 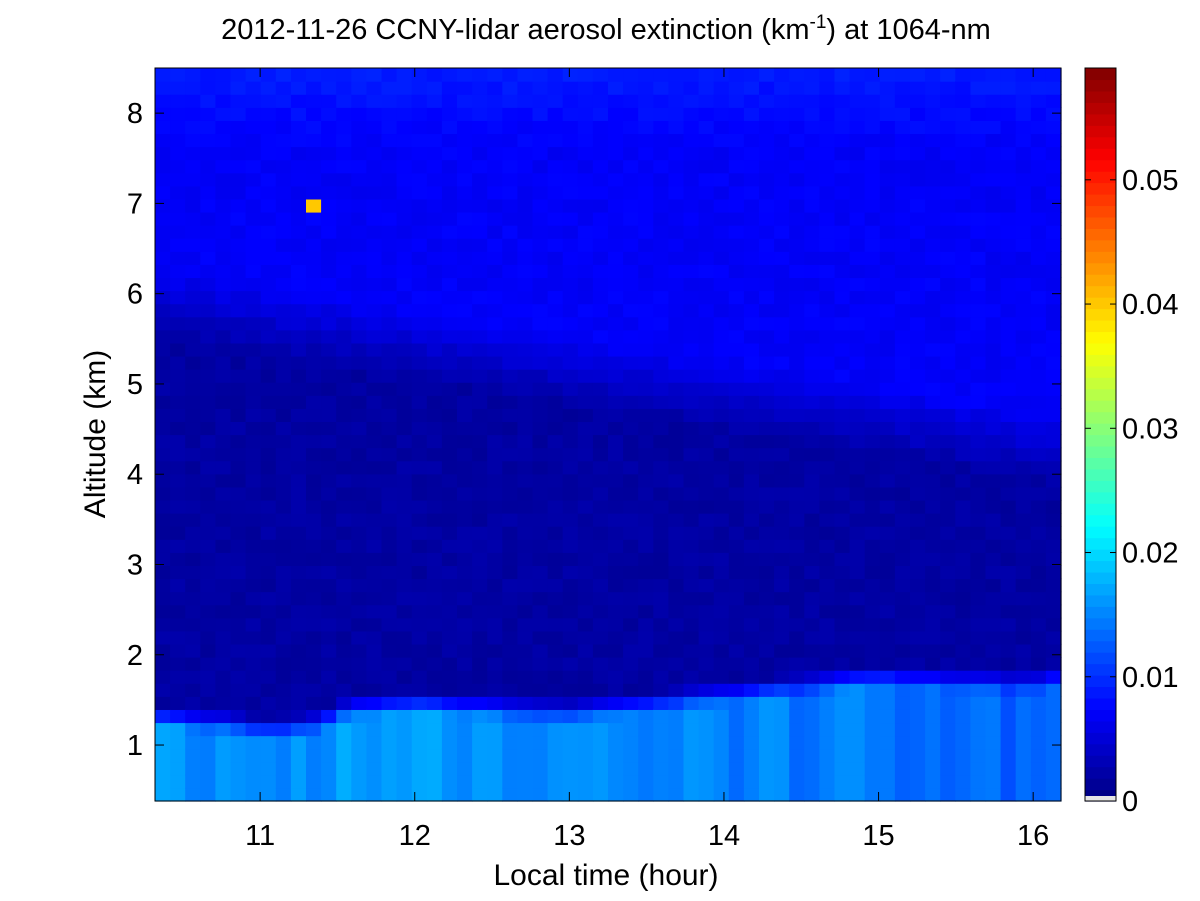 I want to click on colorbar-tick-label: 0.02, so click(x=1150, y=554).